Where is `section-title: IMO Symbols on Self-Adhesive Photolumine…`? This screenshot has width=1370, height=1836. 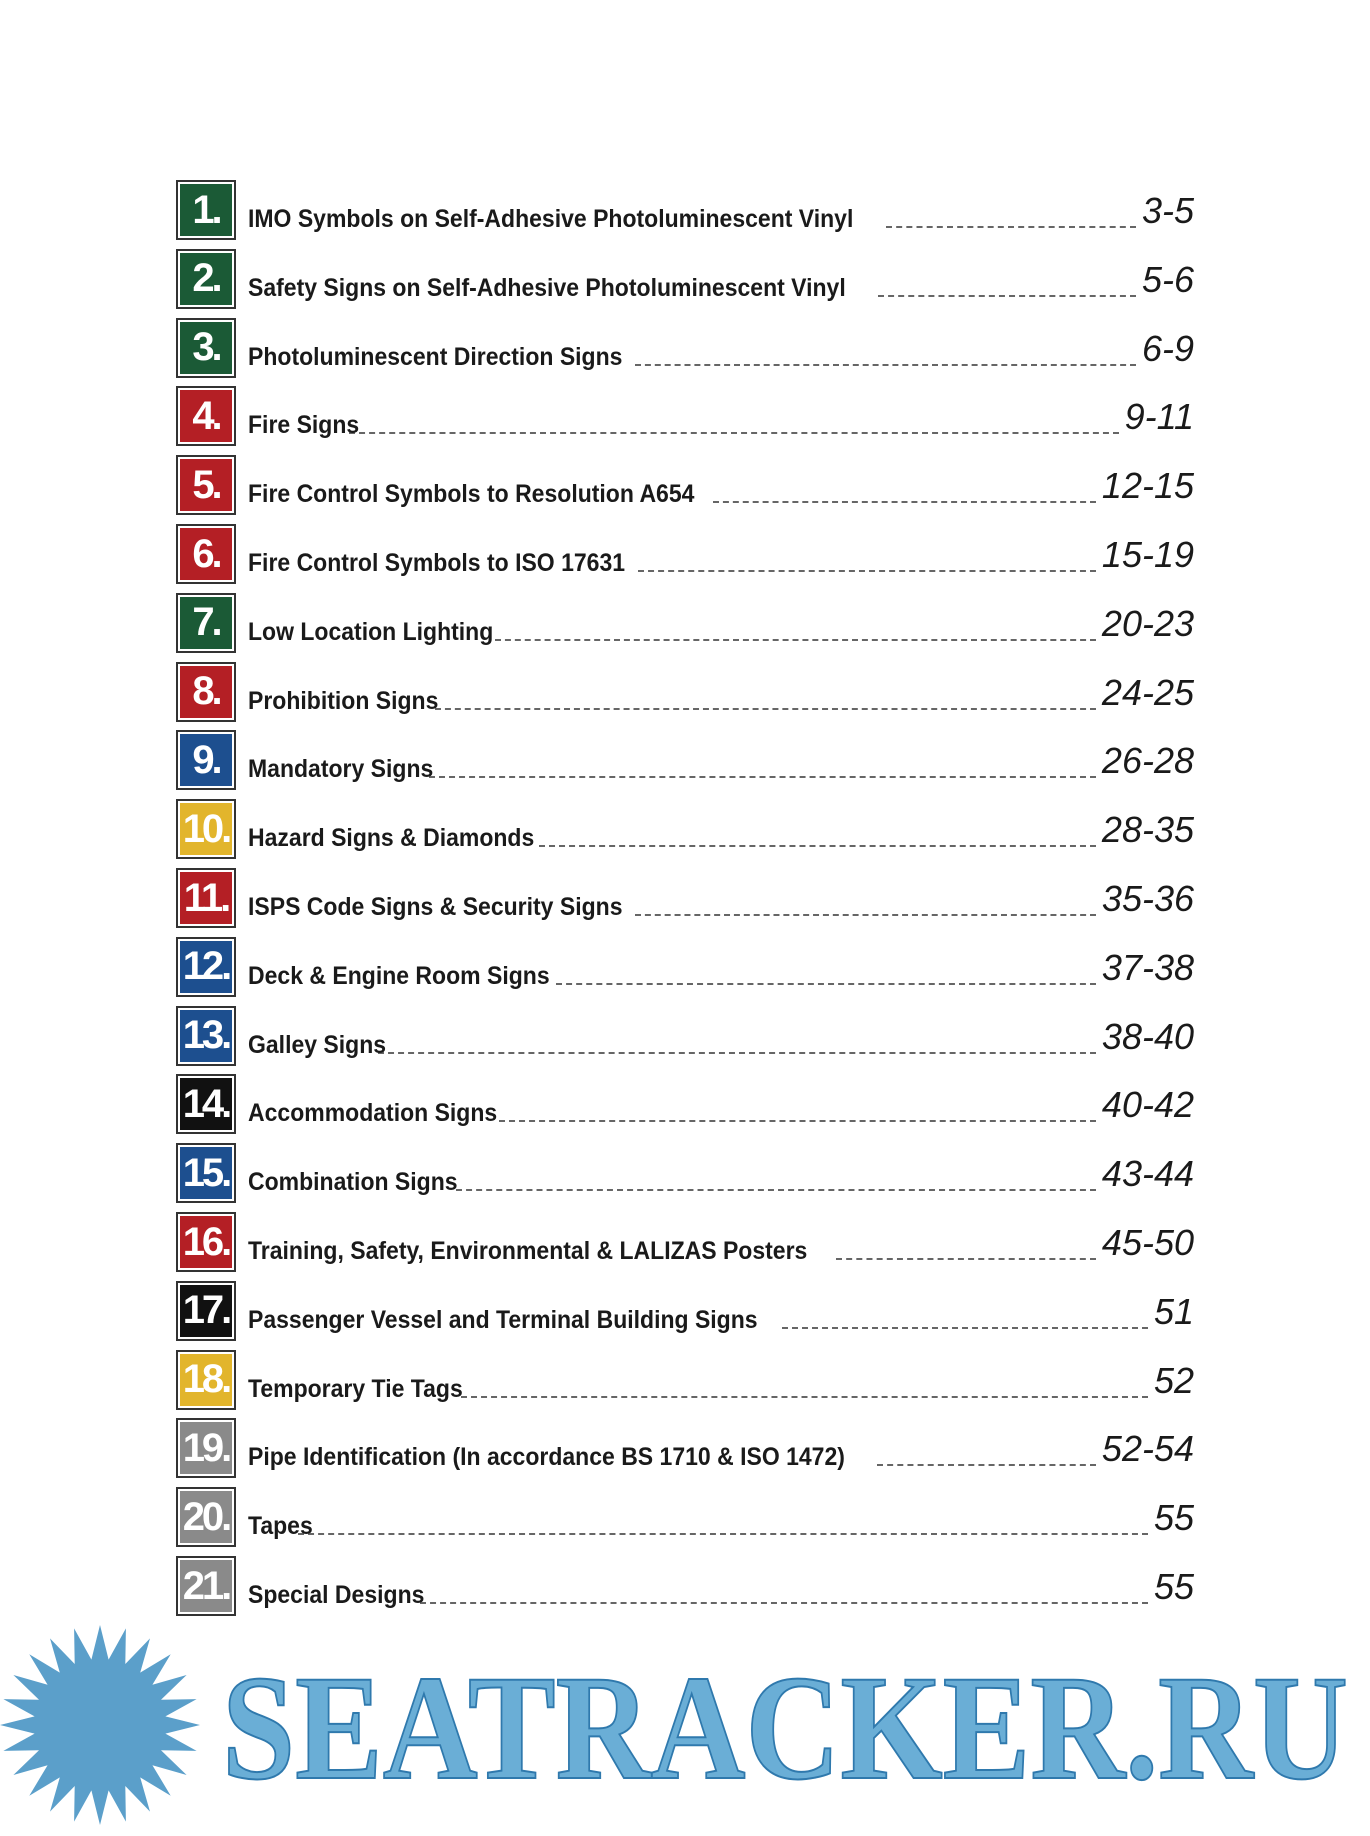 section-title: IMO Symbols on Self-Adhesive Photolumine… is located at coordinates (551, 219).